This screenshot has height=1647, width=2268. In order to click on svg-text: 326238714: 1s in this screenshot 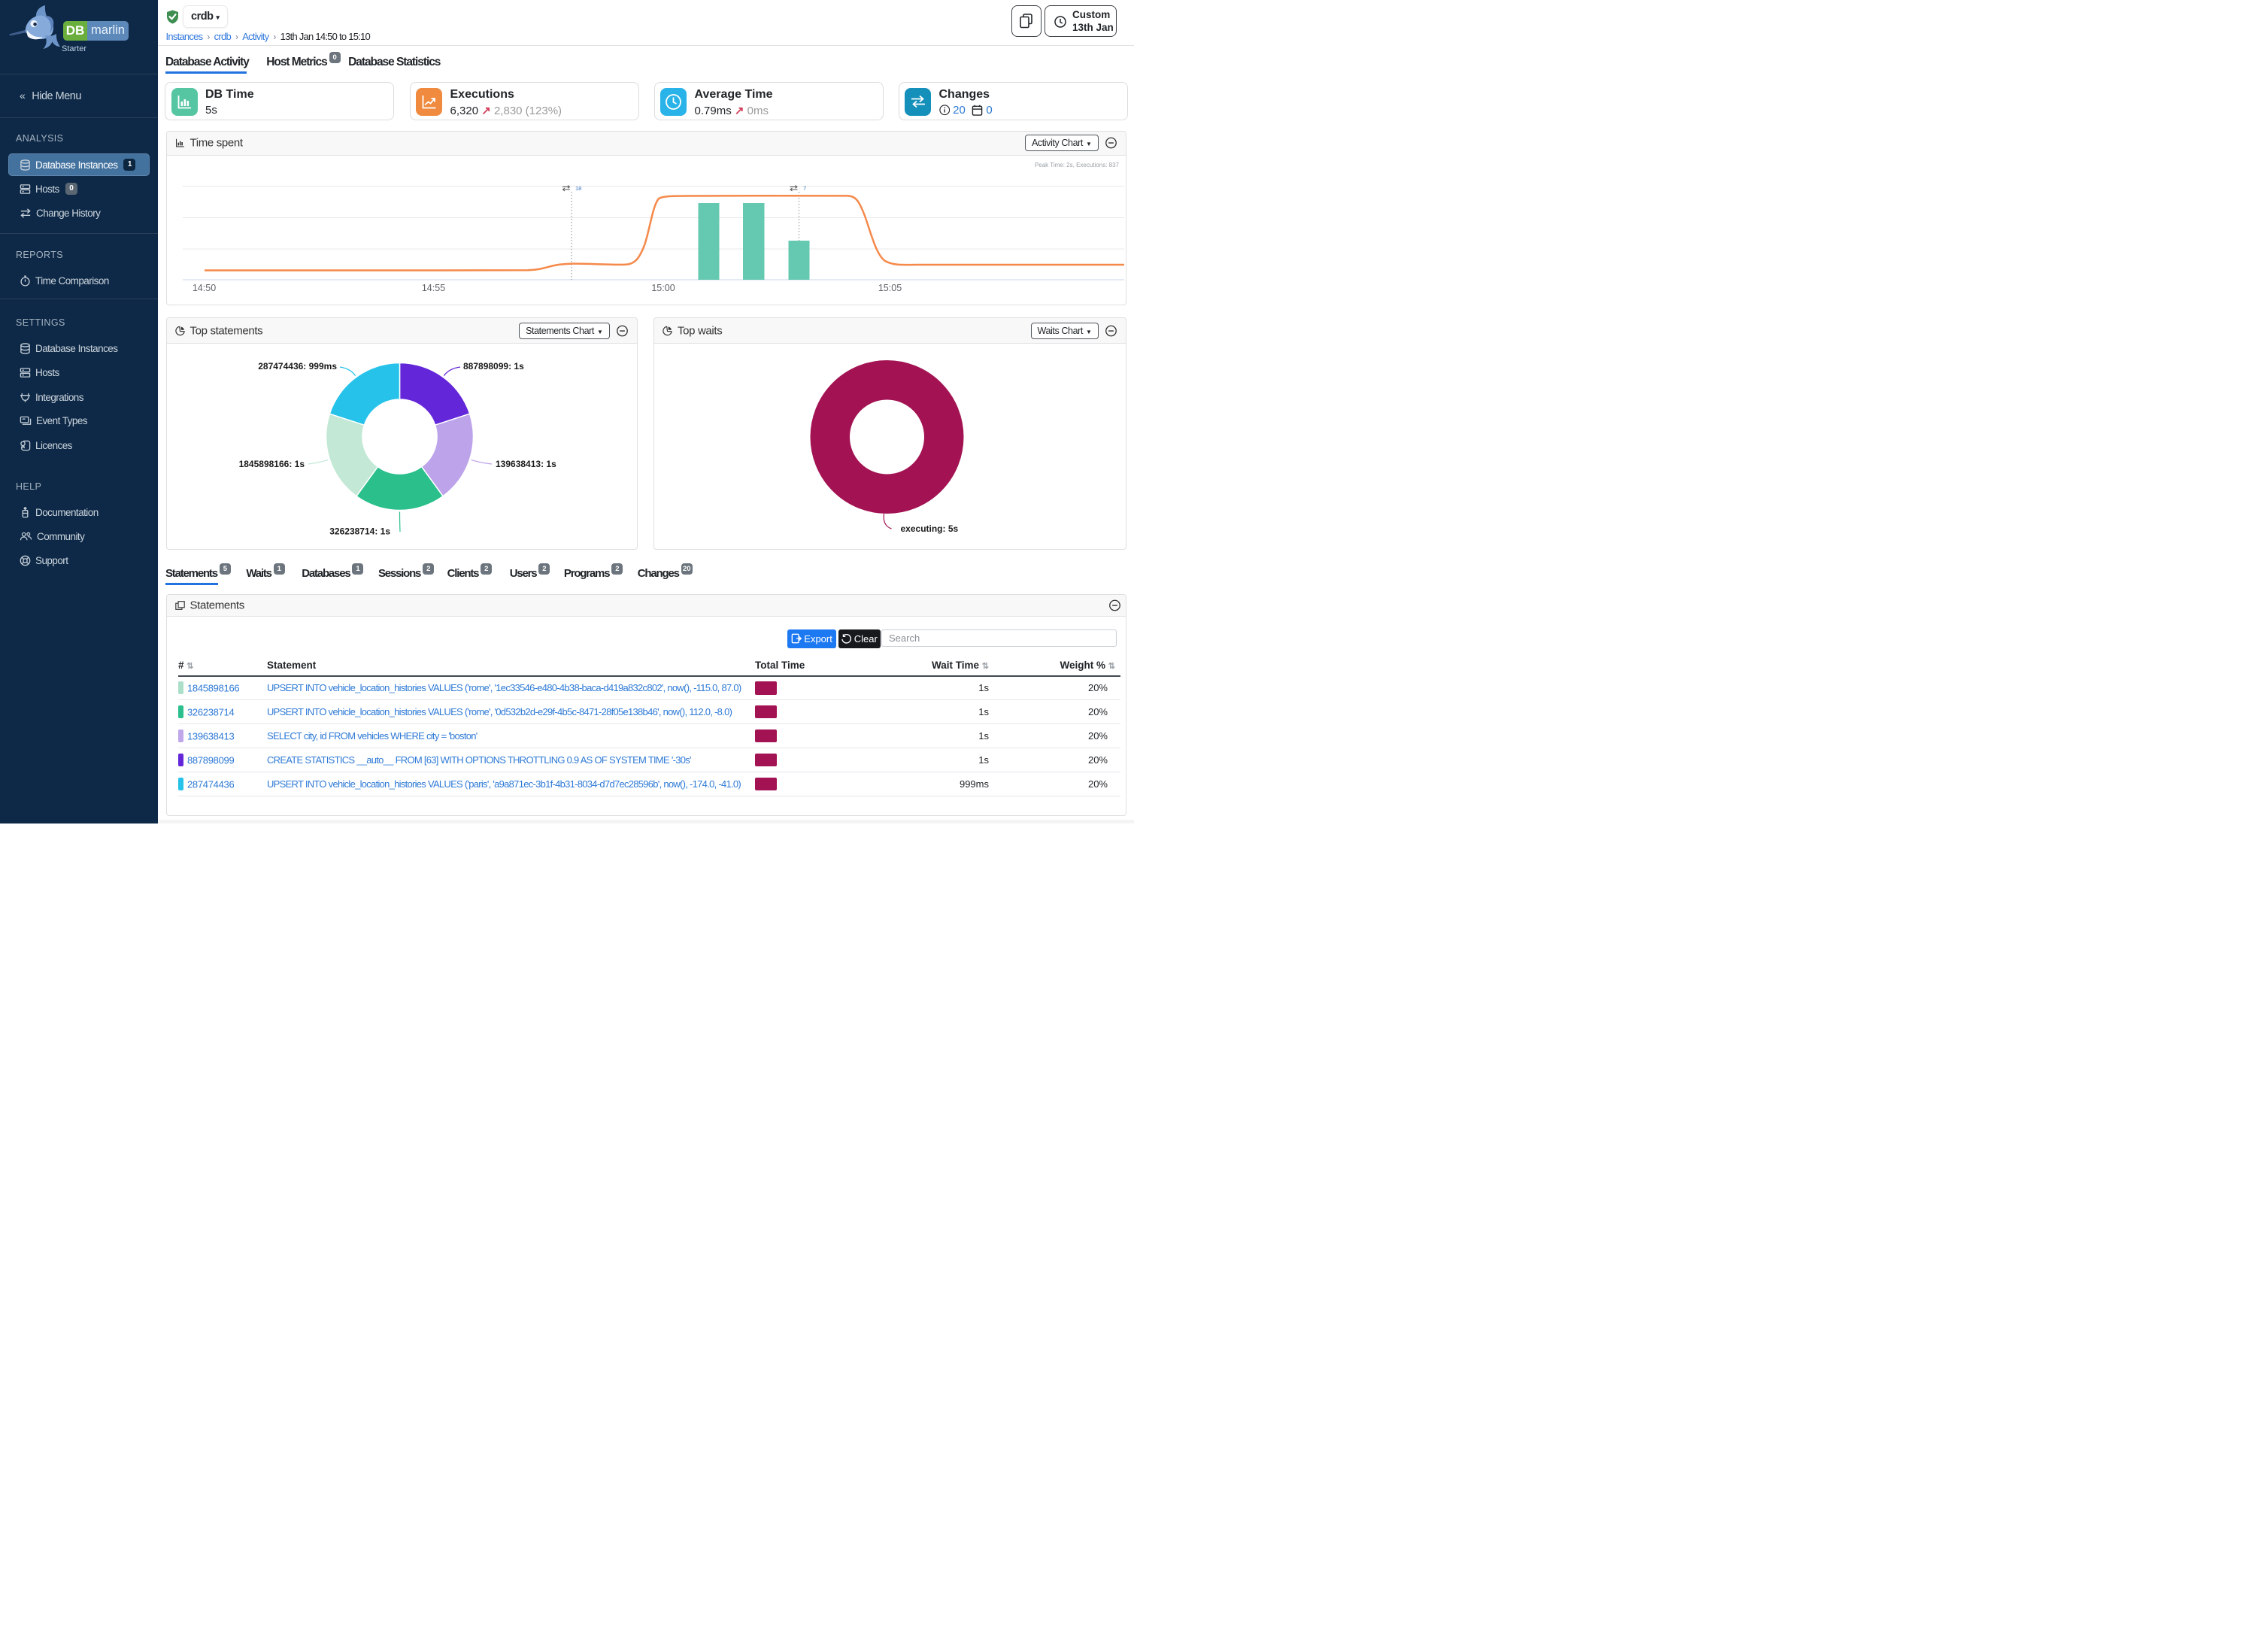, I will do `click(360, 531)`.